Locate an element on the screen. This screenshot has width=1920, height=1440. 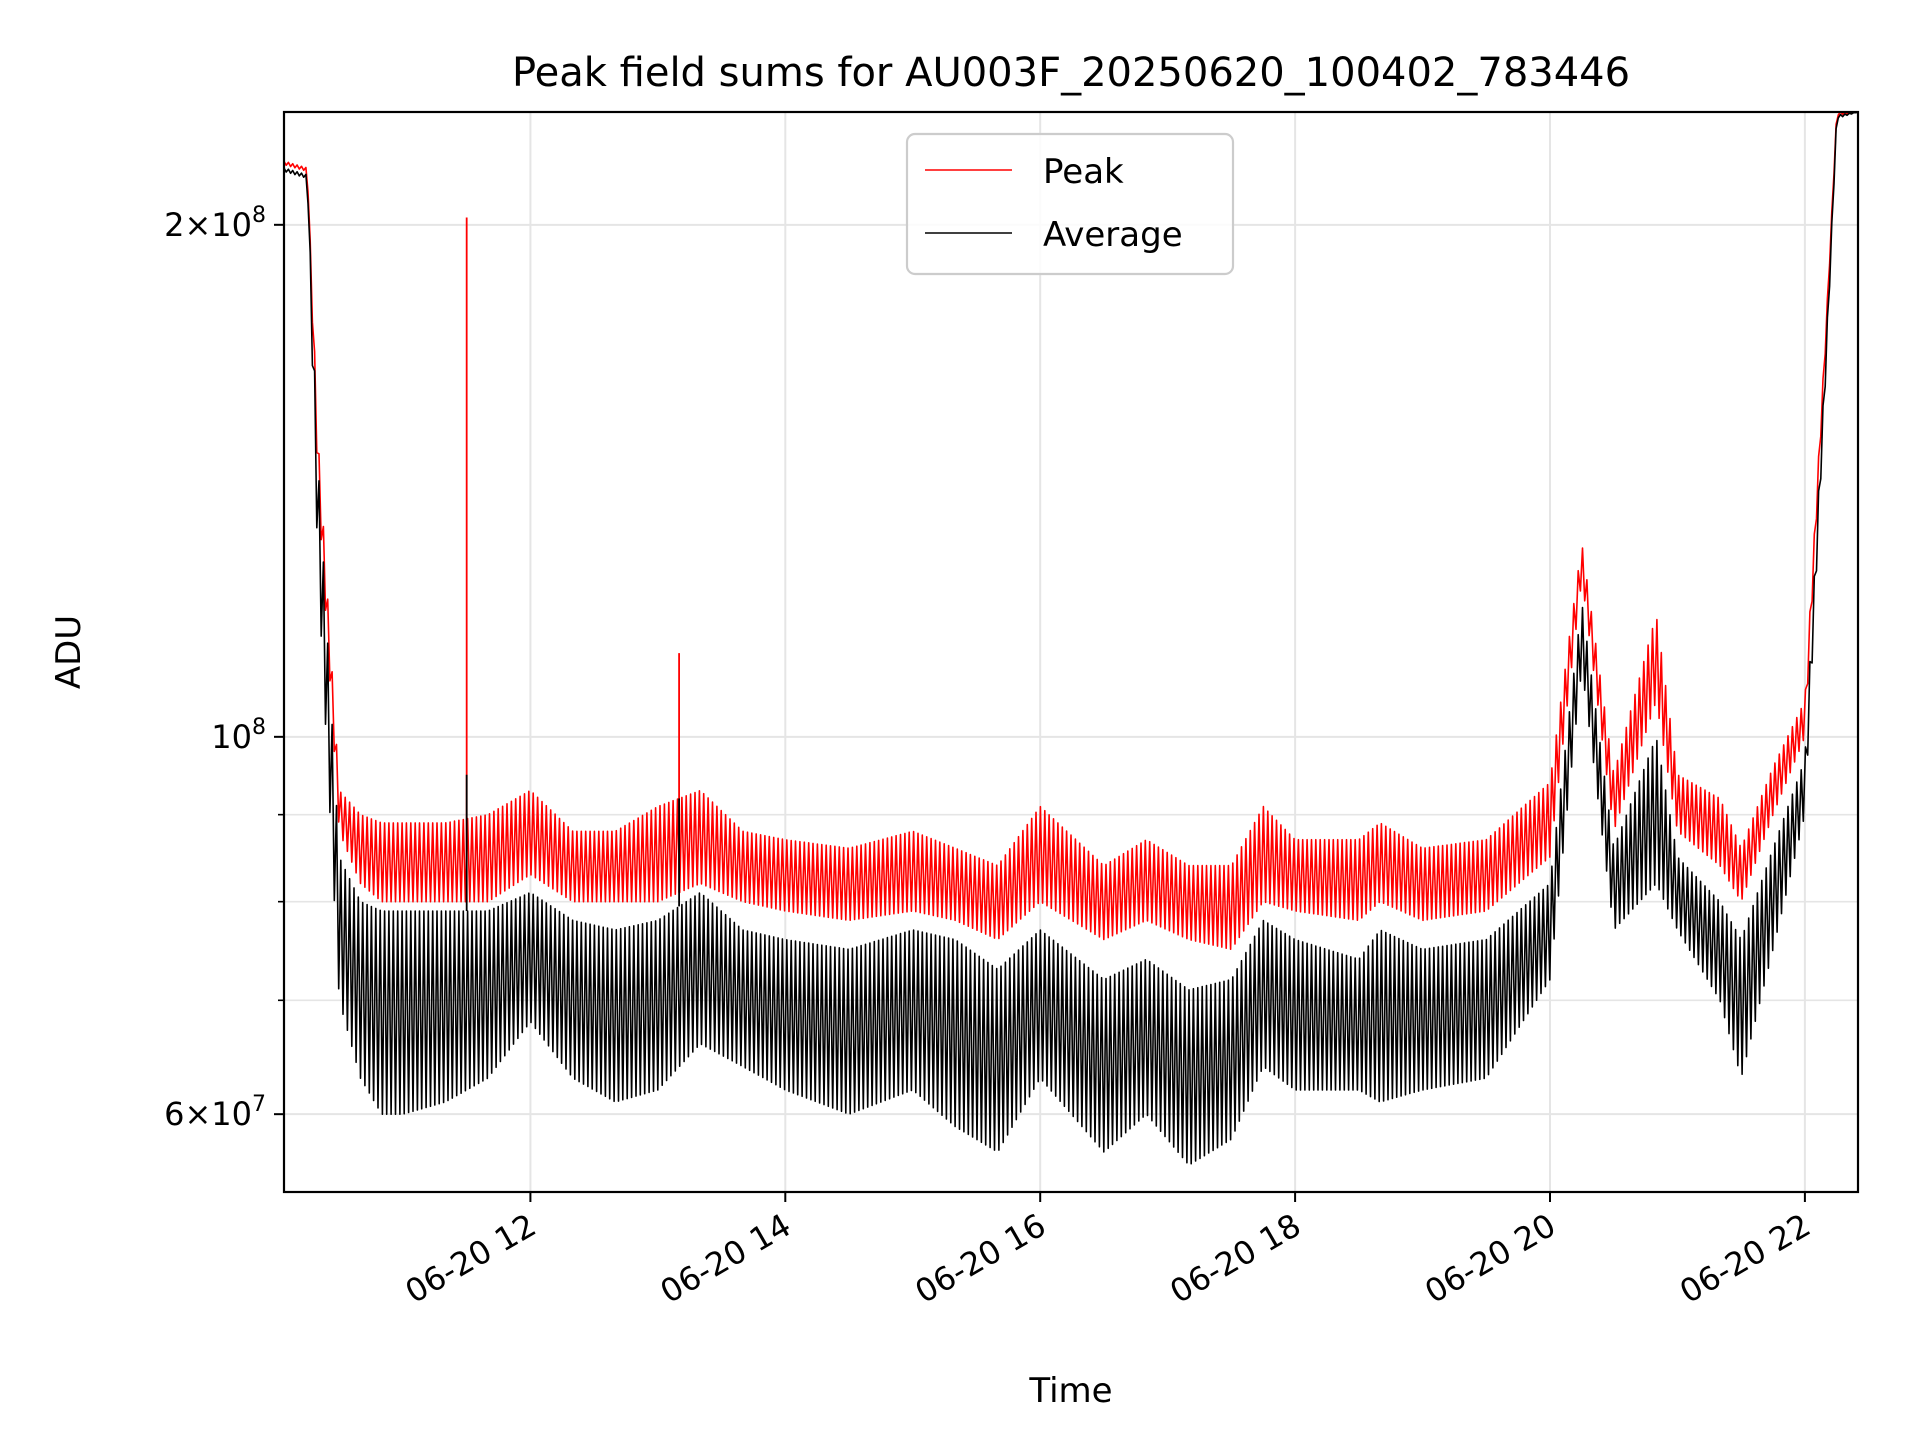
legend-peak-label: Peak is located at coordinates (1083, 172).